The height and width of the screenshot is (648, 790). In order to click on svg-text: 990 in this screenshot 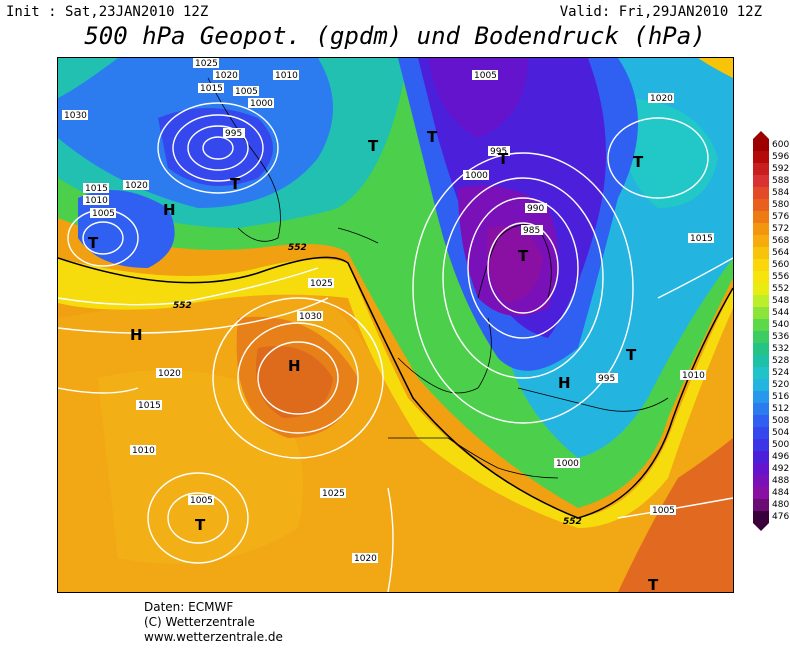, I will do `click(535, 209)`.